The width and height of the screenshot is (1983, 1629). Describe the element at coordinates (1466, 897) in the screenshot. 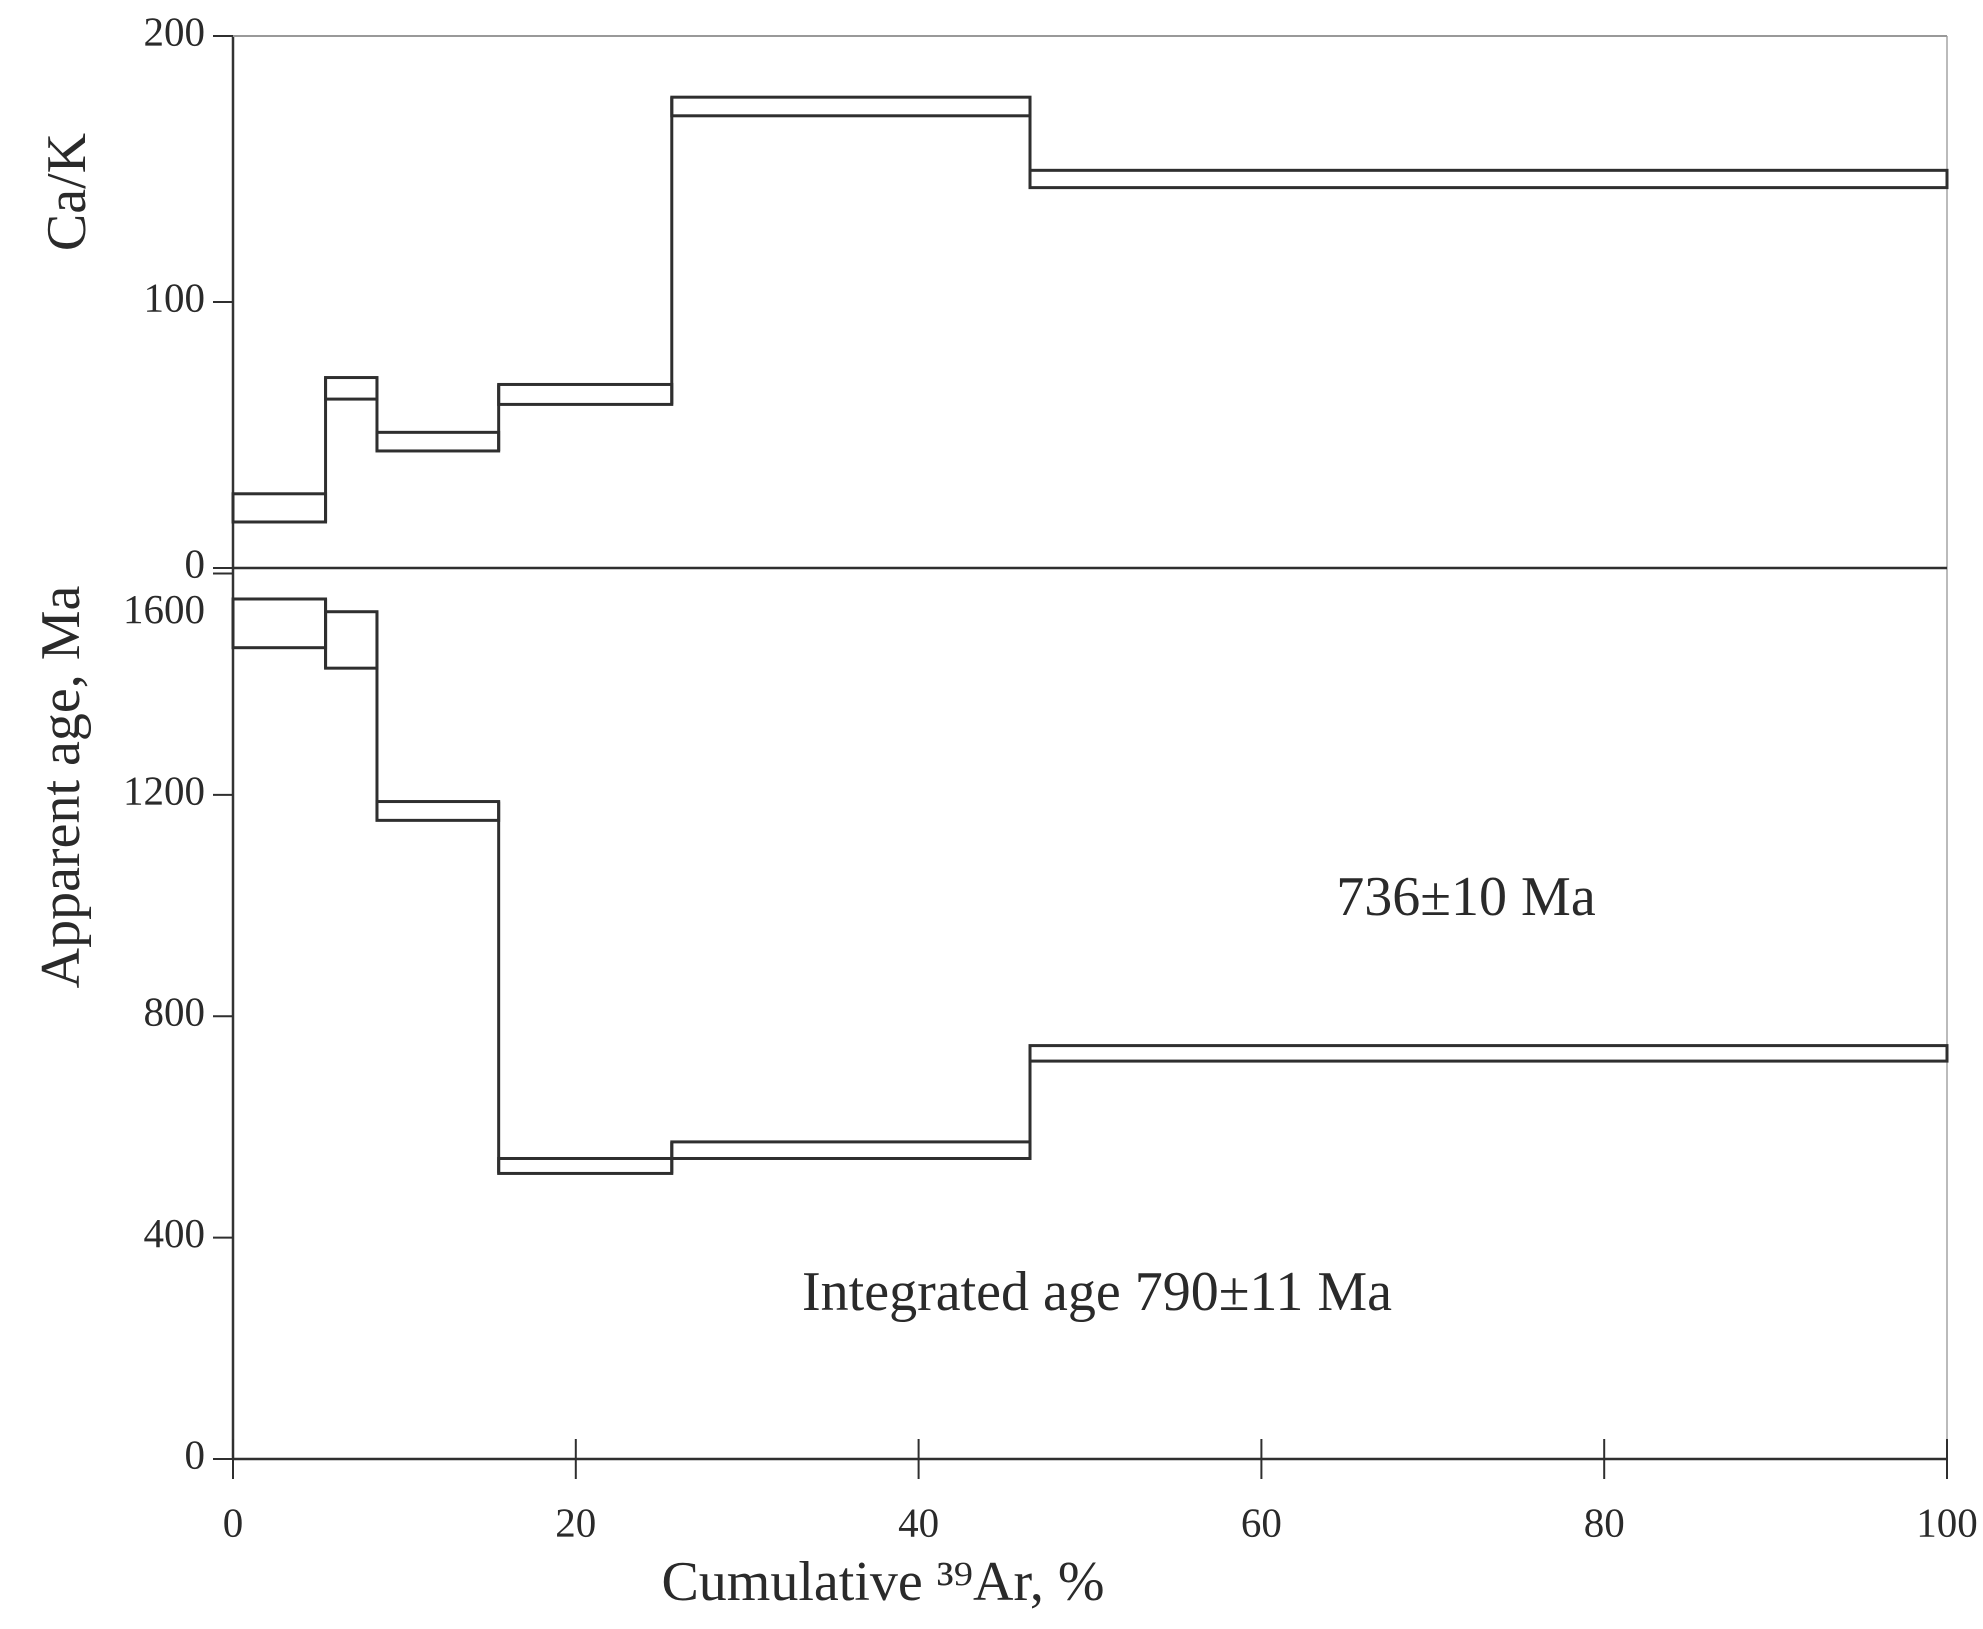

I see `annotation: 736±10 Ma` at that location.